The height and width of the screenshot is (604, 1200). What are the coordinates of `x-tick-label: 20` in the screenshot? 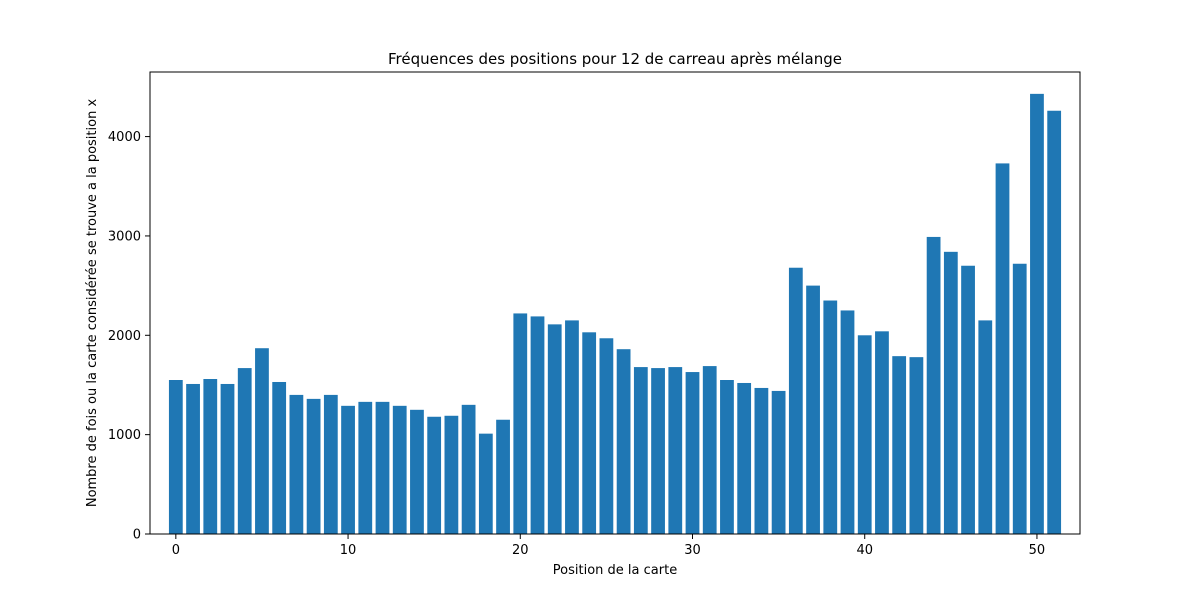 It's located at (520, 550).